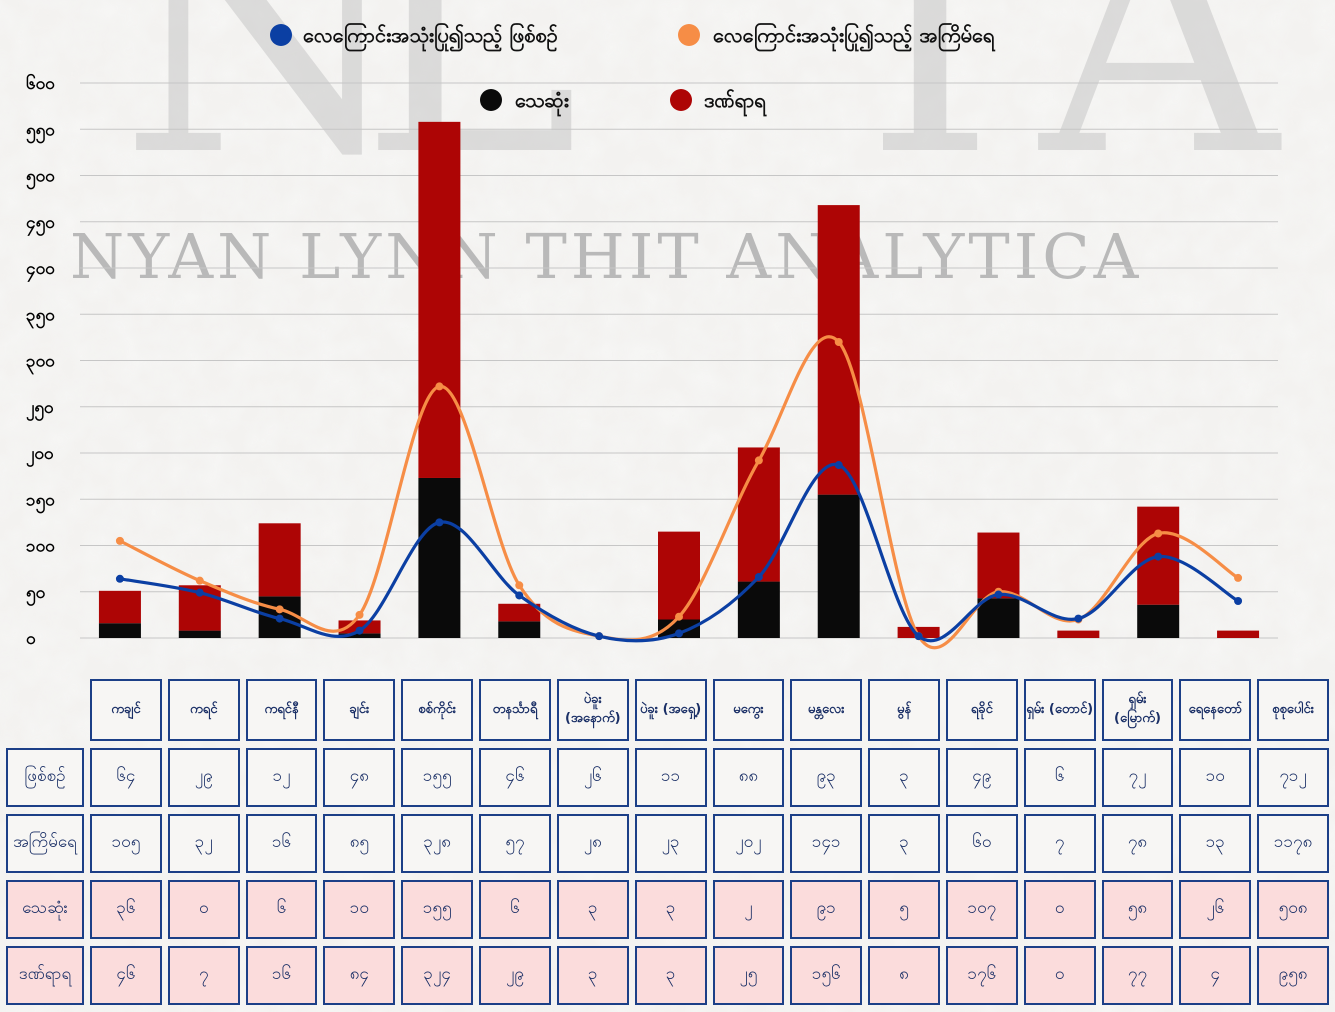 The image size is (1335, 1012). I want to click on row-label: အကြိမ်ရေ, so click(45, 843).